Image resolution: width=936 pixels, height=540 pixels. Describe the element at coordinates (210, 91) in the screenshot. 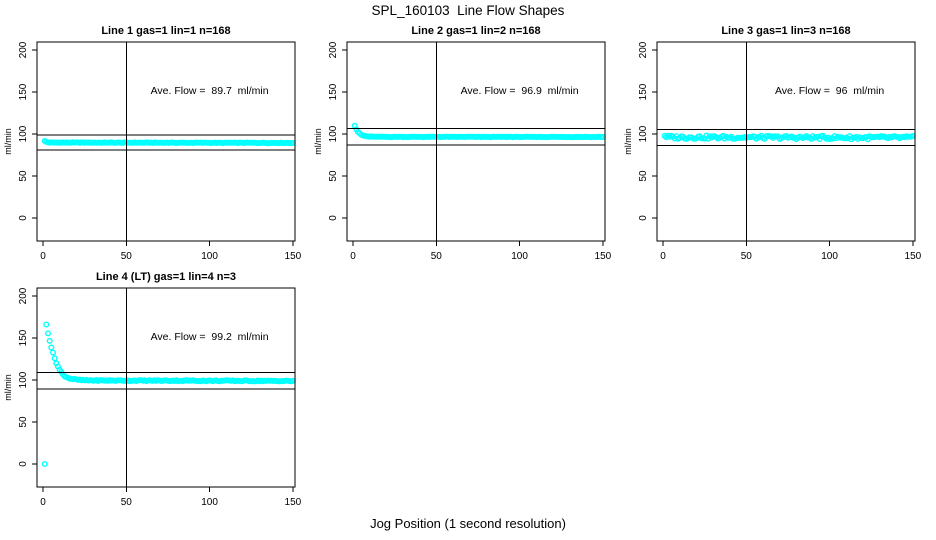

I see `ave-flow-annotation: Ave. Flow = 89.7 ml/min` at that location.